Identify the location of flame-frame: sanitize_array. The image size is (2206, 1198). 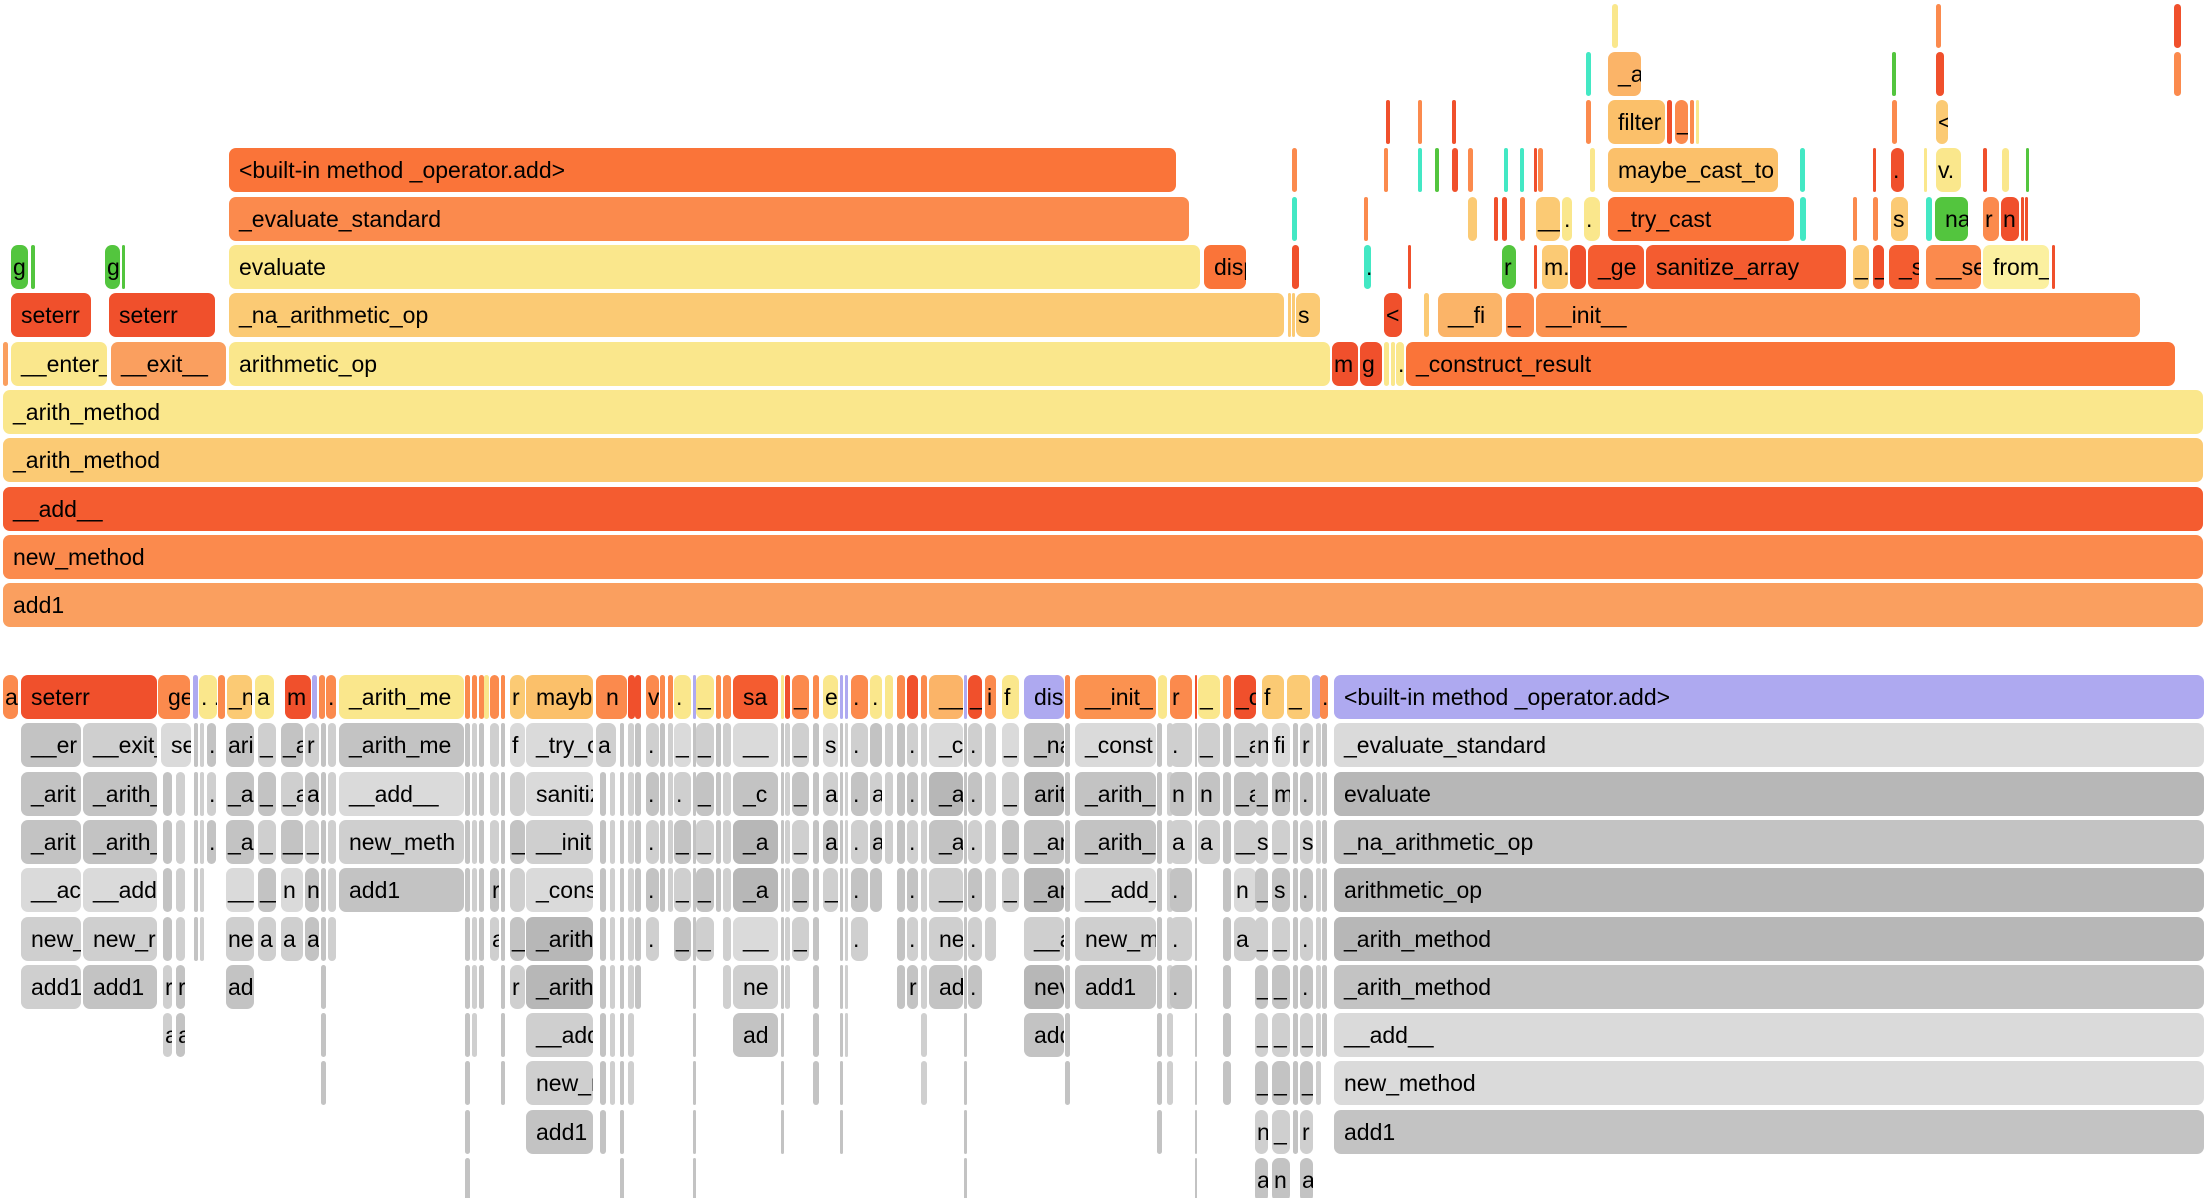
(1746, 267).